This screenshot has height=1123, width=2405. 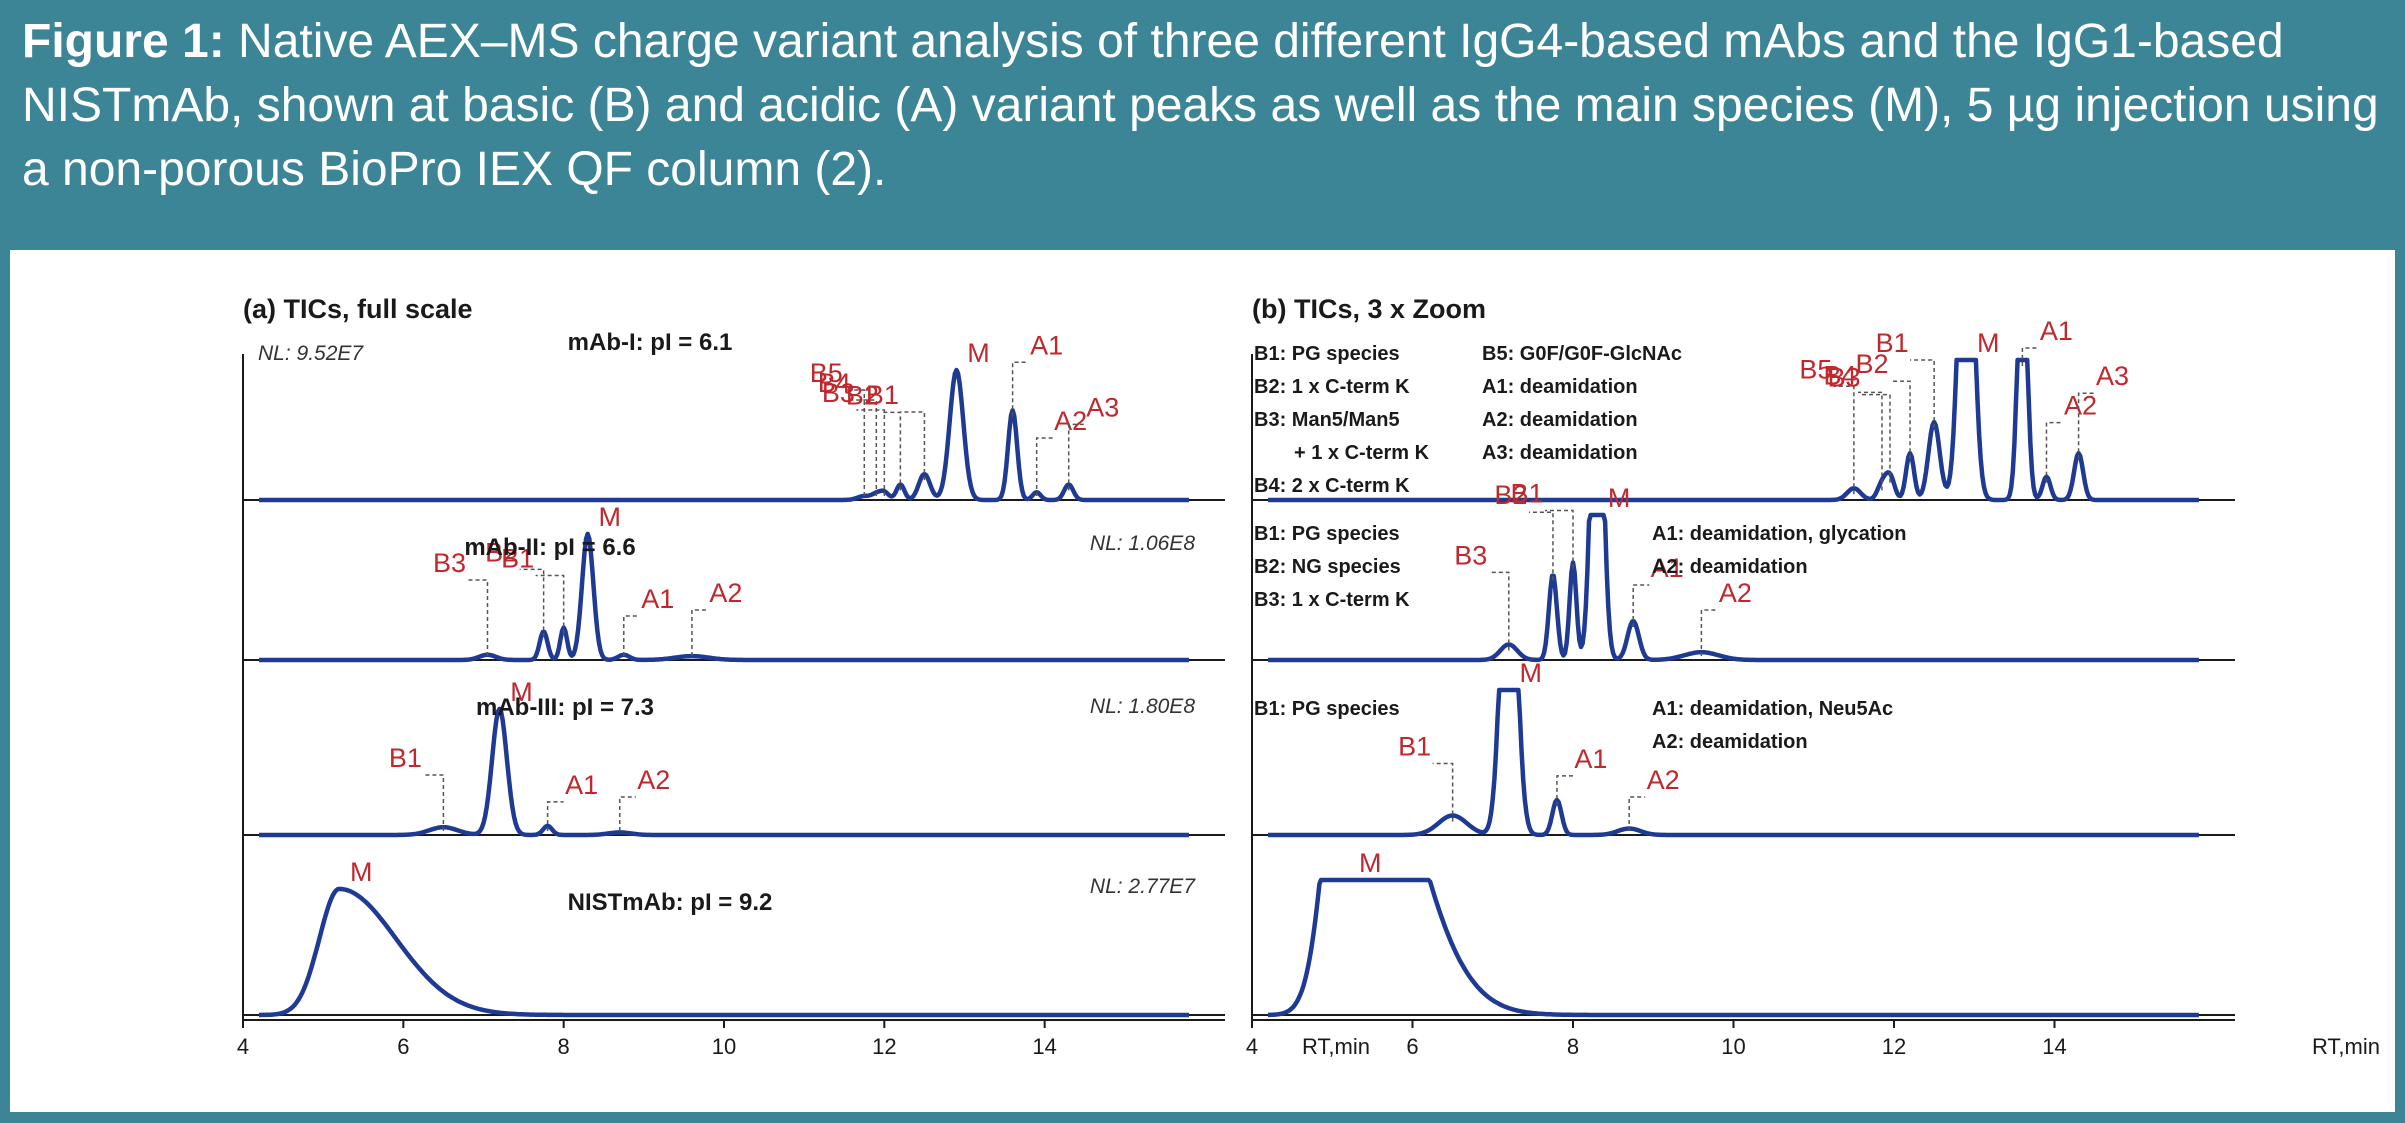 I want to click on annotation-acidic: A3: deamidation, so click(x=1560, y=453).